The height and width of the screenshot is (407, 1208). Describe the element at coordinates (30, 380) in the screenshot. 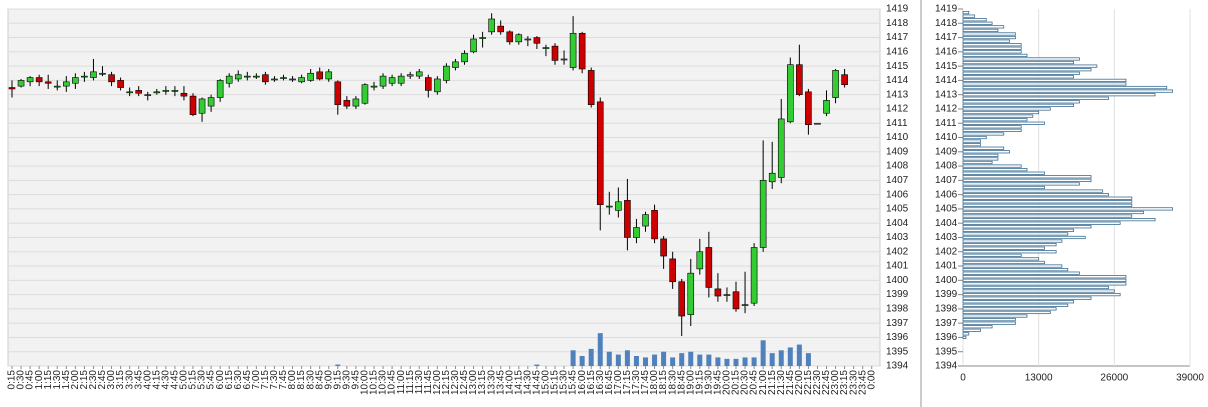

I see `x-tick-label: 0:45` at that location.